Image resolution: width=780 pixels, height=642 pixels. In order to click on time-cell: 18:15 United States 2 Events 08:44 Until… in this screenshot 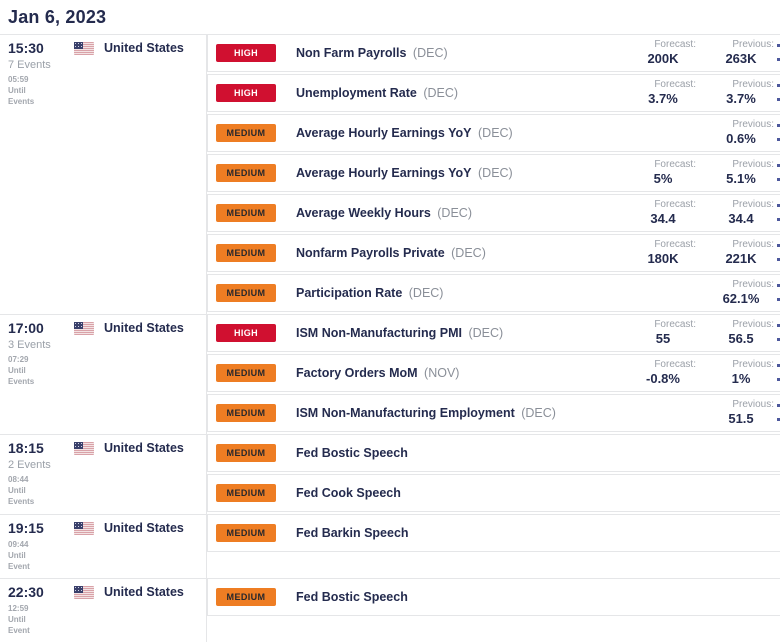, I will do `click(103, 474)`.